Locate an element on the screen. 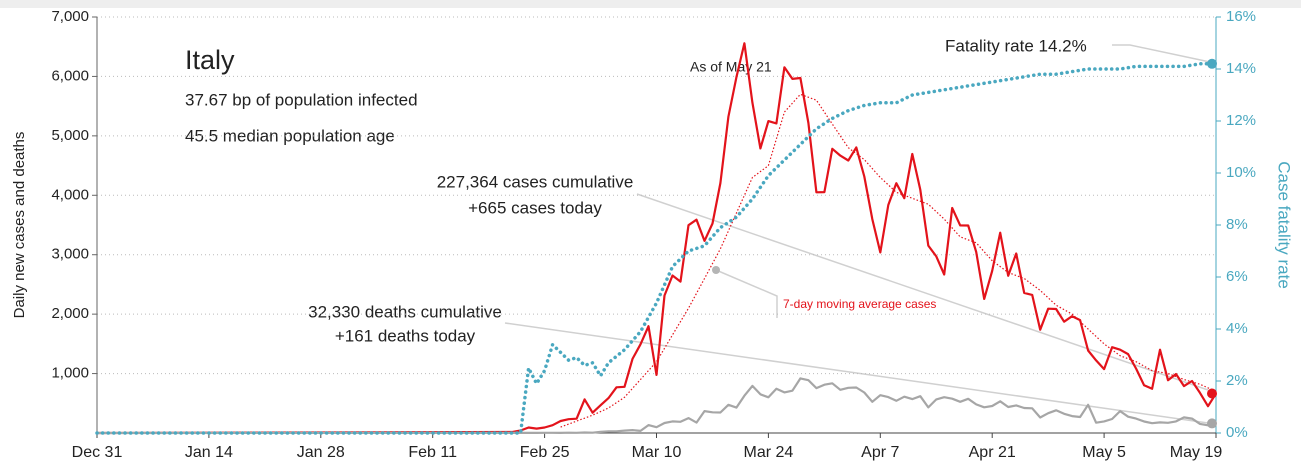 This screenshot has width=1301, height=474. y-tick-label: 7,000 is located at coordinates (70, 16).